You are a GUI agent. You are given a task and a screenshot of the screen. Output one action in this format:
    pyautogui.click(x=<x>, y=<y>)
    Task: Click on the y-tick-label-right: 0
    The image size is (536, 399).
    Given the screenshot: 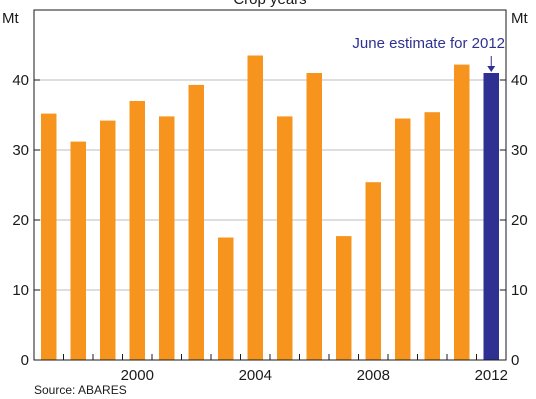 What is the action you would take?
    pyautogui.click(x=515, y=360)
    